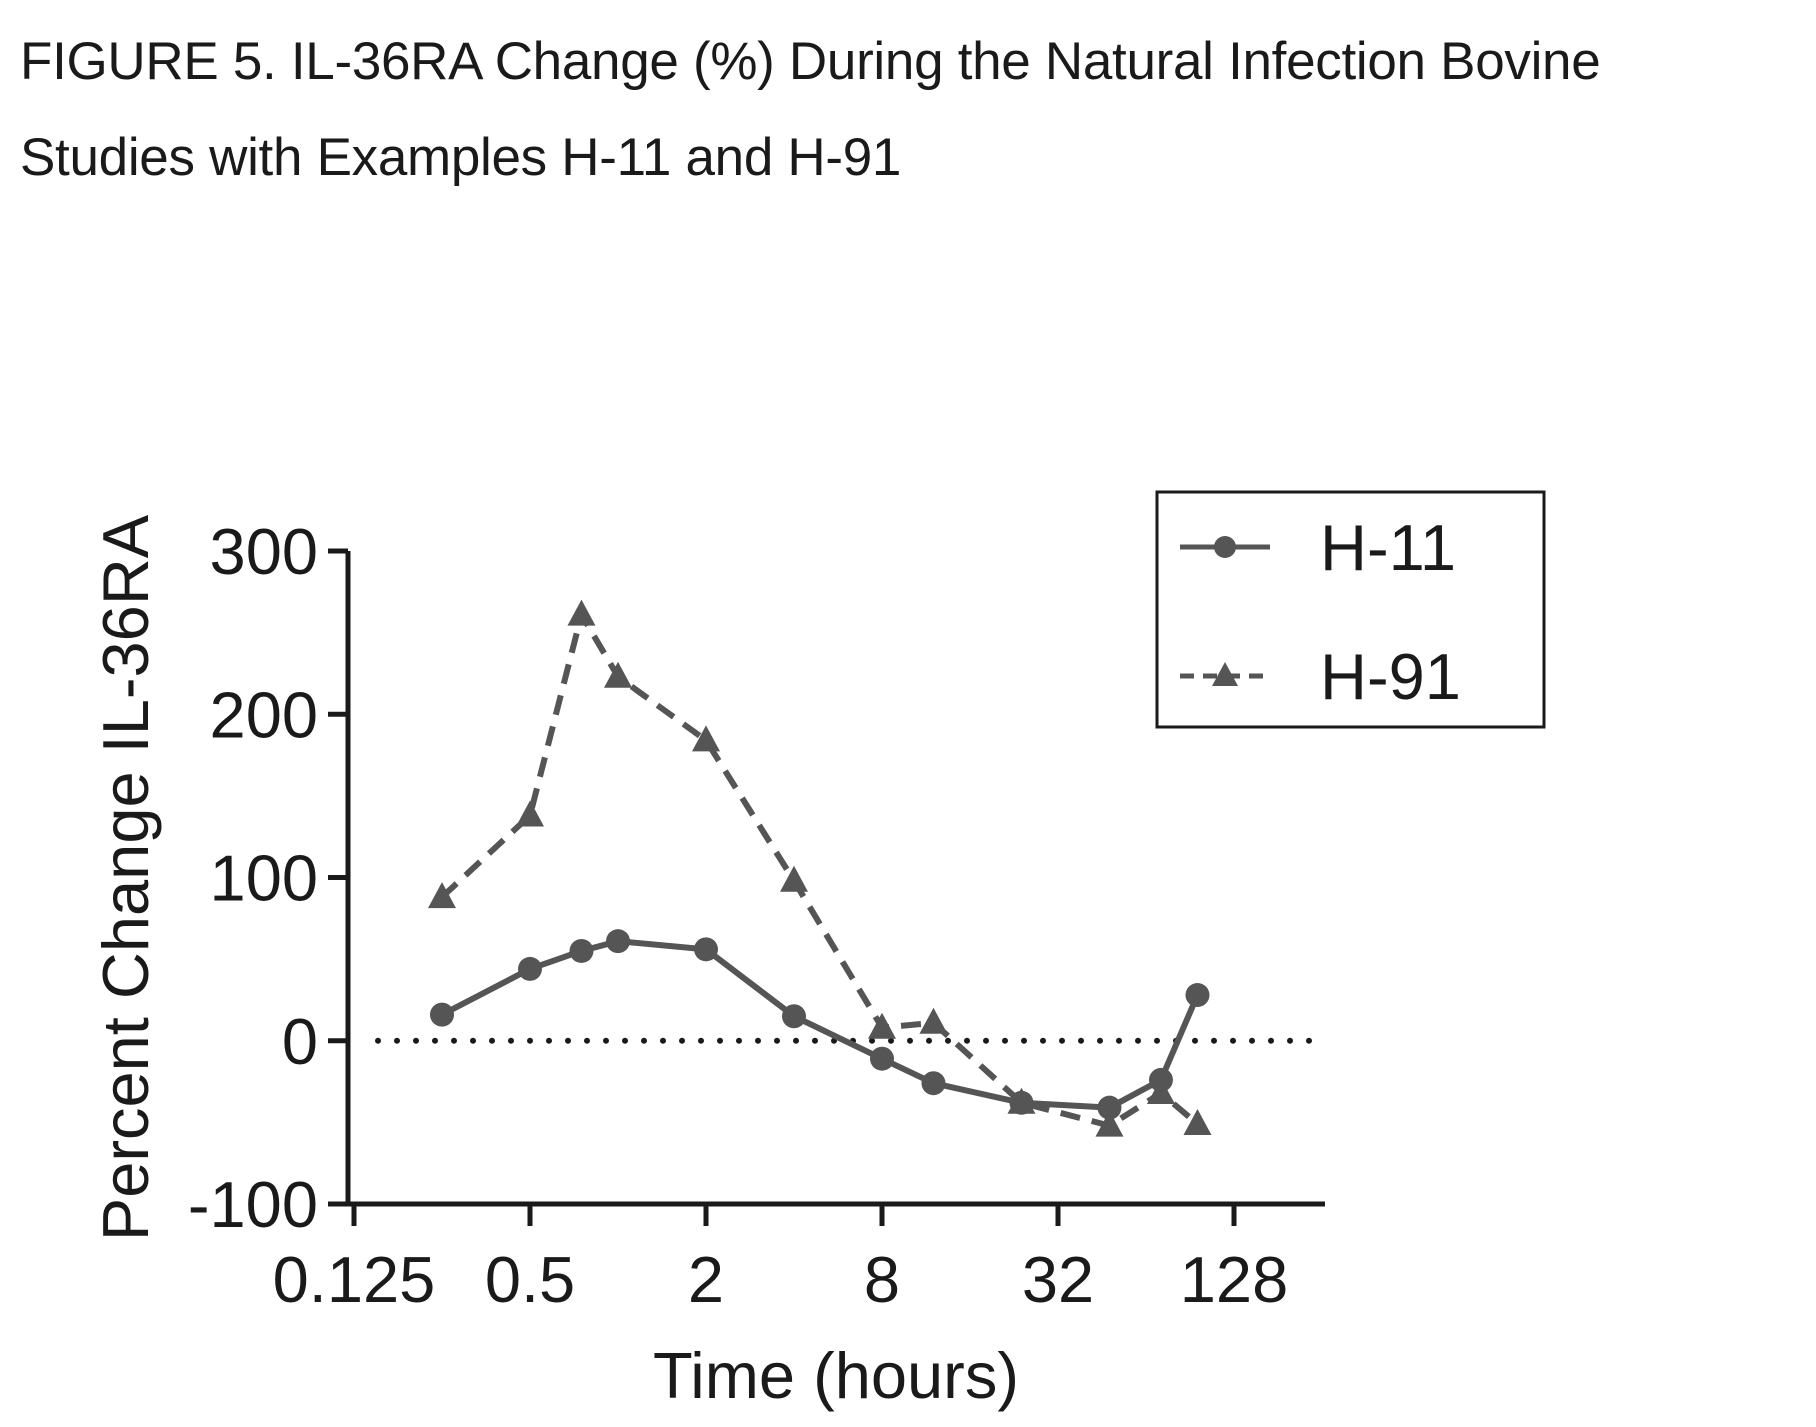  I want to click on y-tick-label: 0, so click(300, 1041).